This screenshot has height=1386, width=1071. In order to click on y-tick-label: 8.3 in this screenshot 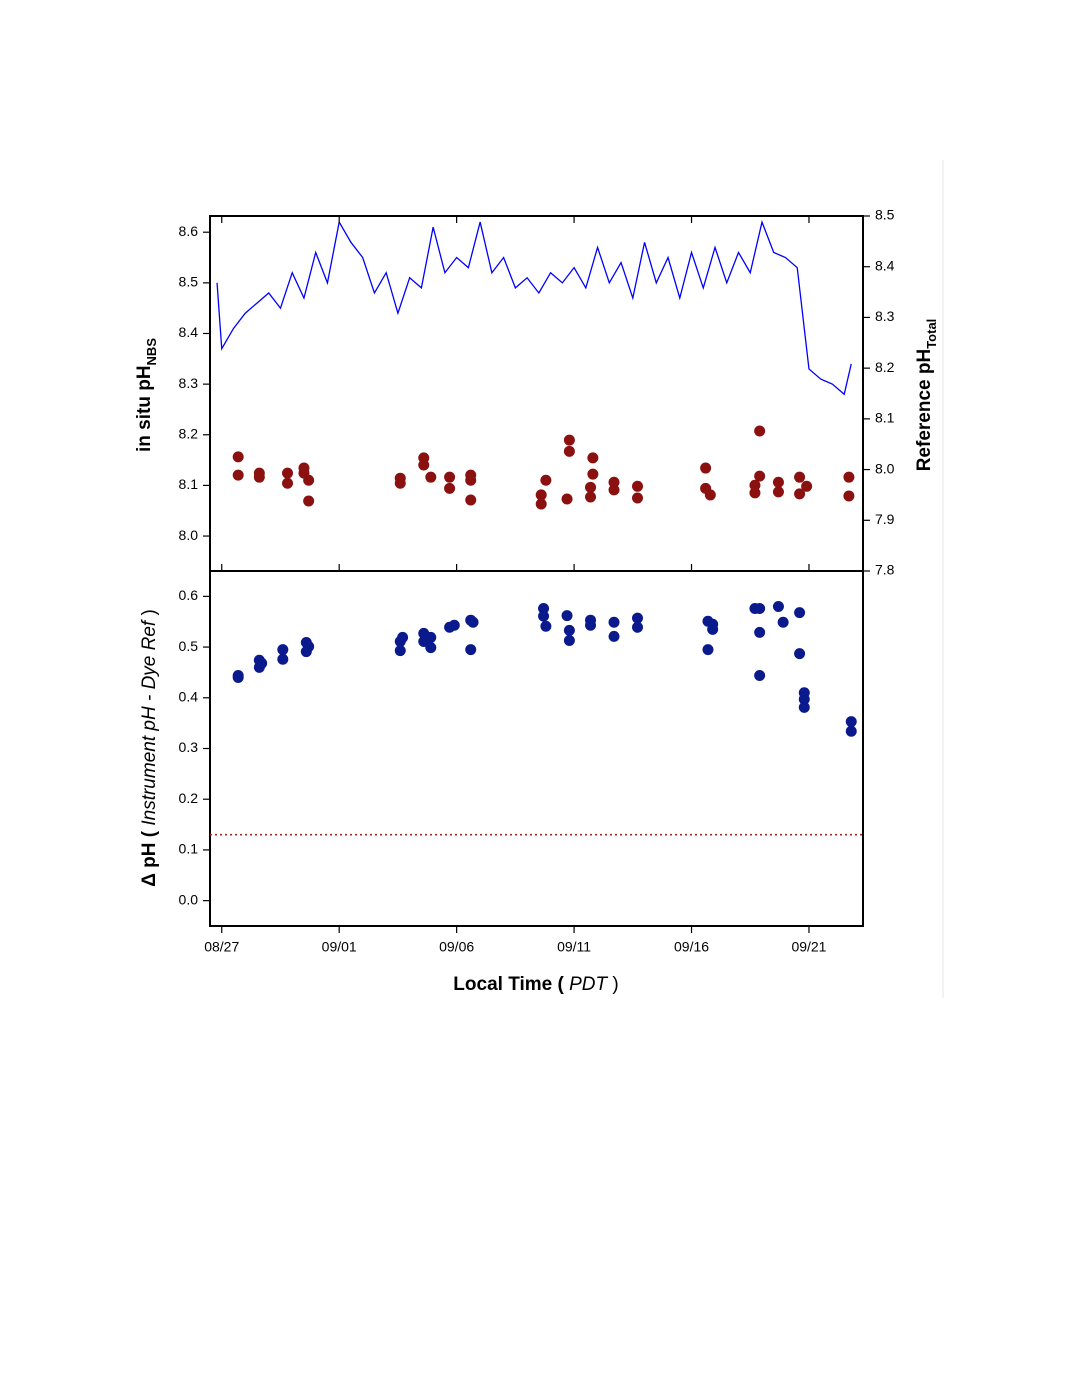, I will do `click(189, 383)`.